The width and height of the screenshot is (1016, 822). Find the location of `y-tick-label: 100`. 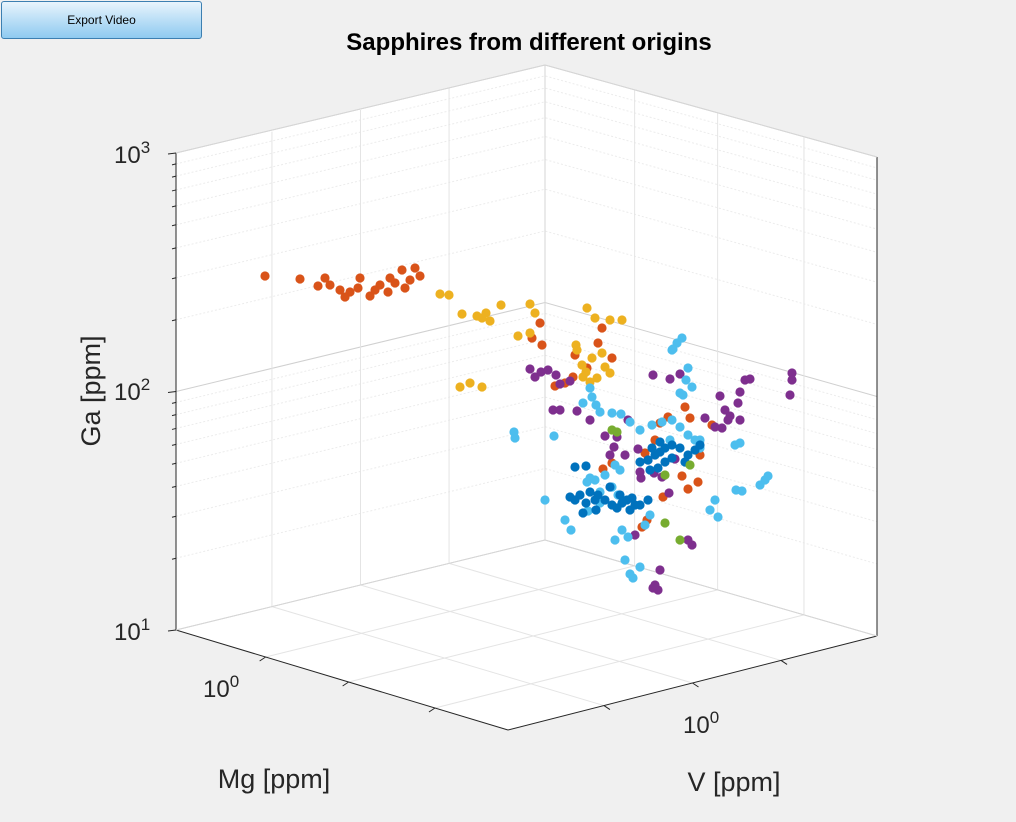

y-tick-label: 100 is located at coordinates (701, 723).